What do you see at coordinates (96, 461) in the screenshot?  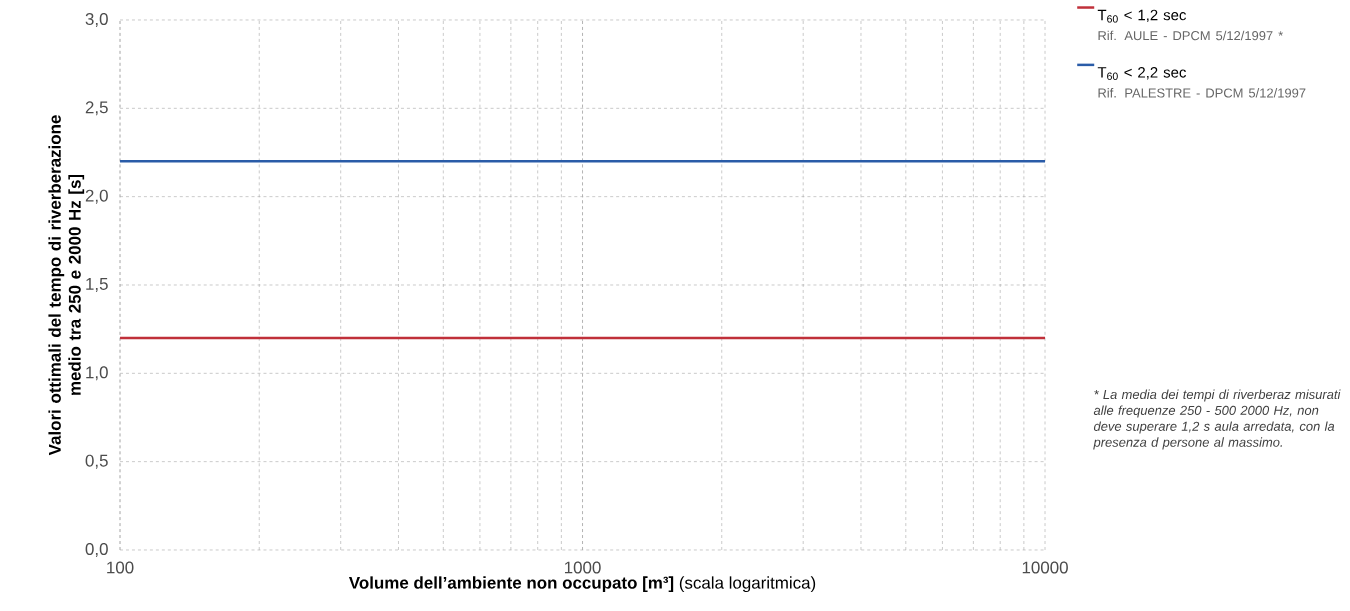 I see `y-tick-label: 0,5` at bounding box center [96, 461].